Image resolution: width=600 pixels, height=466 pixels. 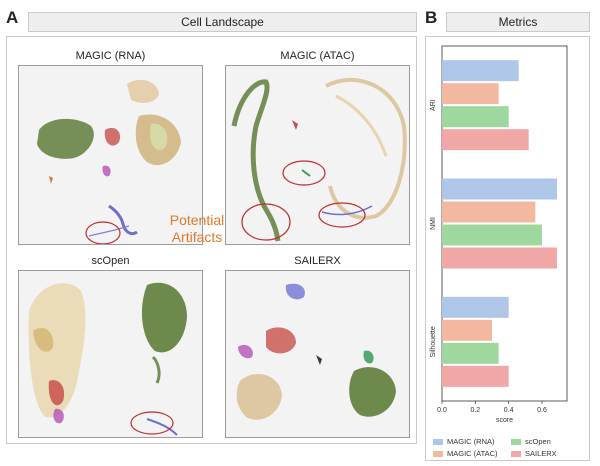 I want to click on legend-label-magic-rna: MAGIC (RNA), so click(x=471, y=441).